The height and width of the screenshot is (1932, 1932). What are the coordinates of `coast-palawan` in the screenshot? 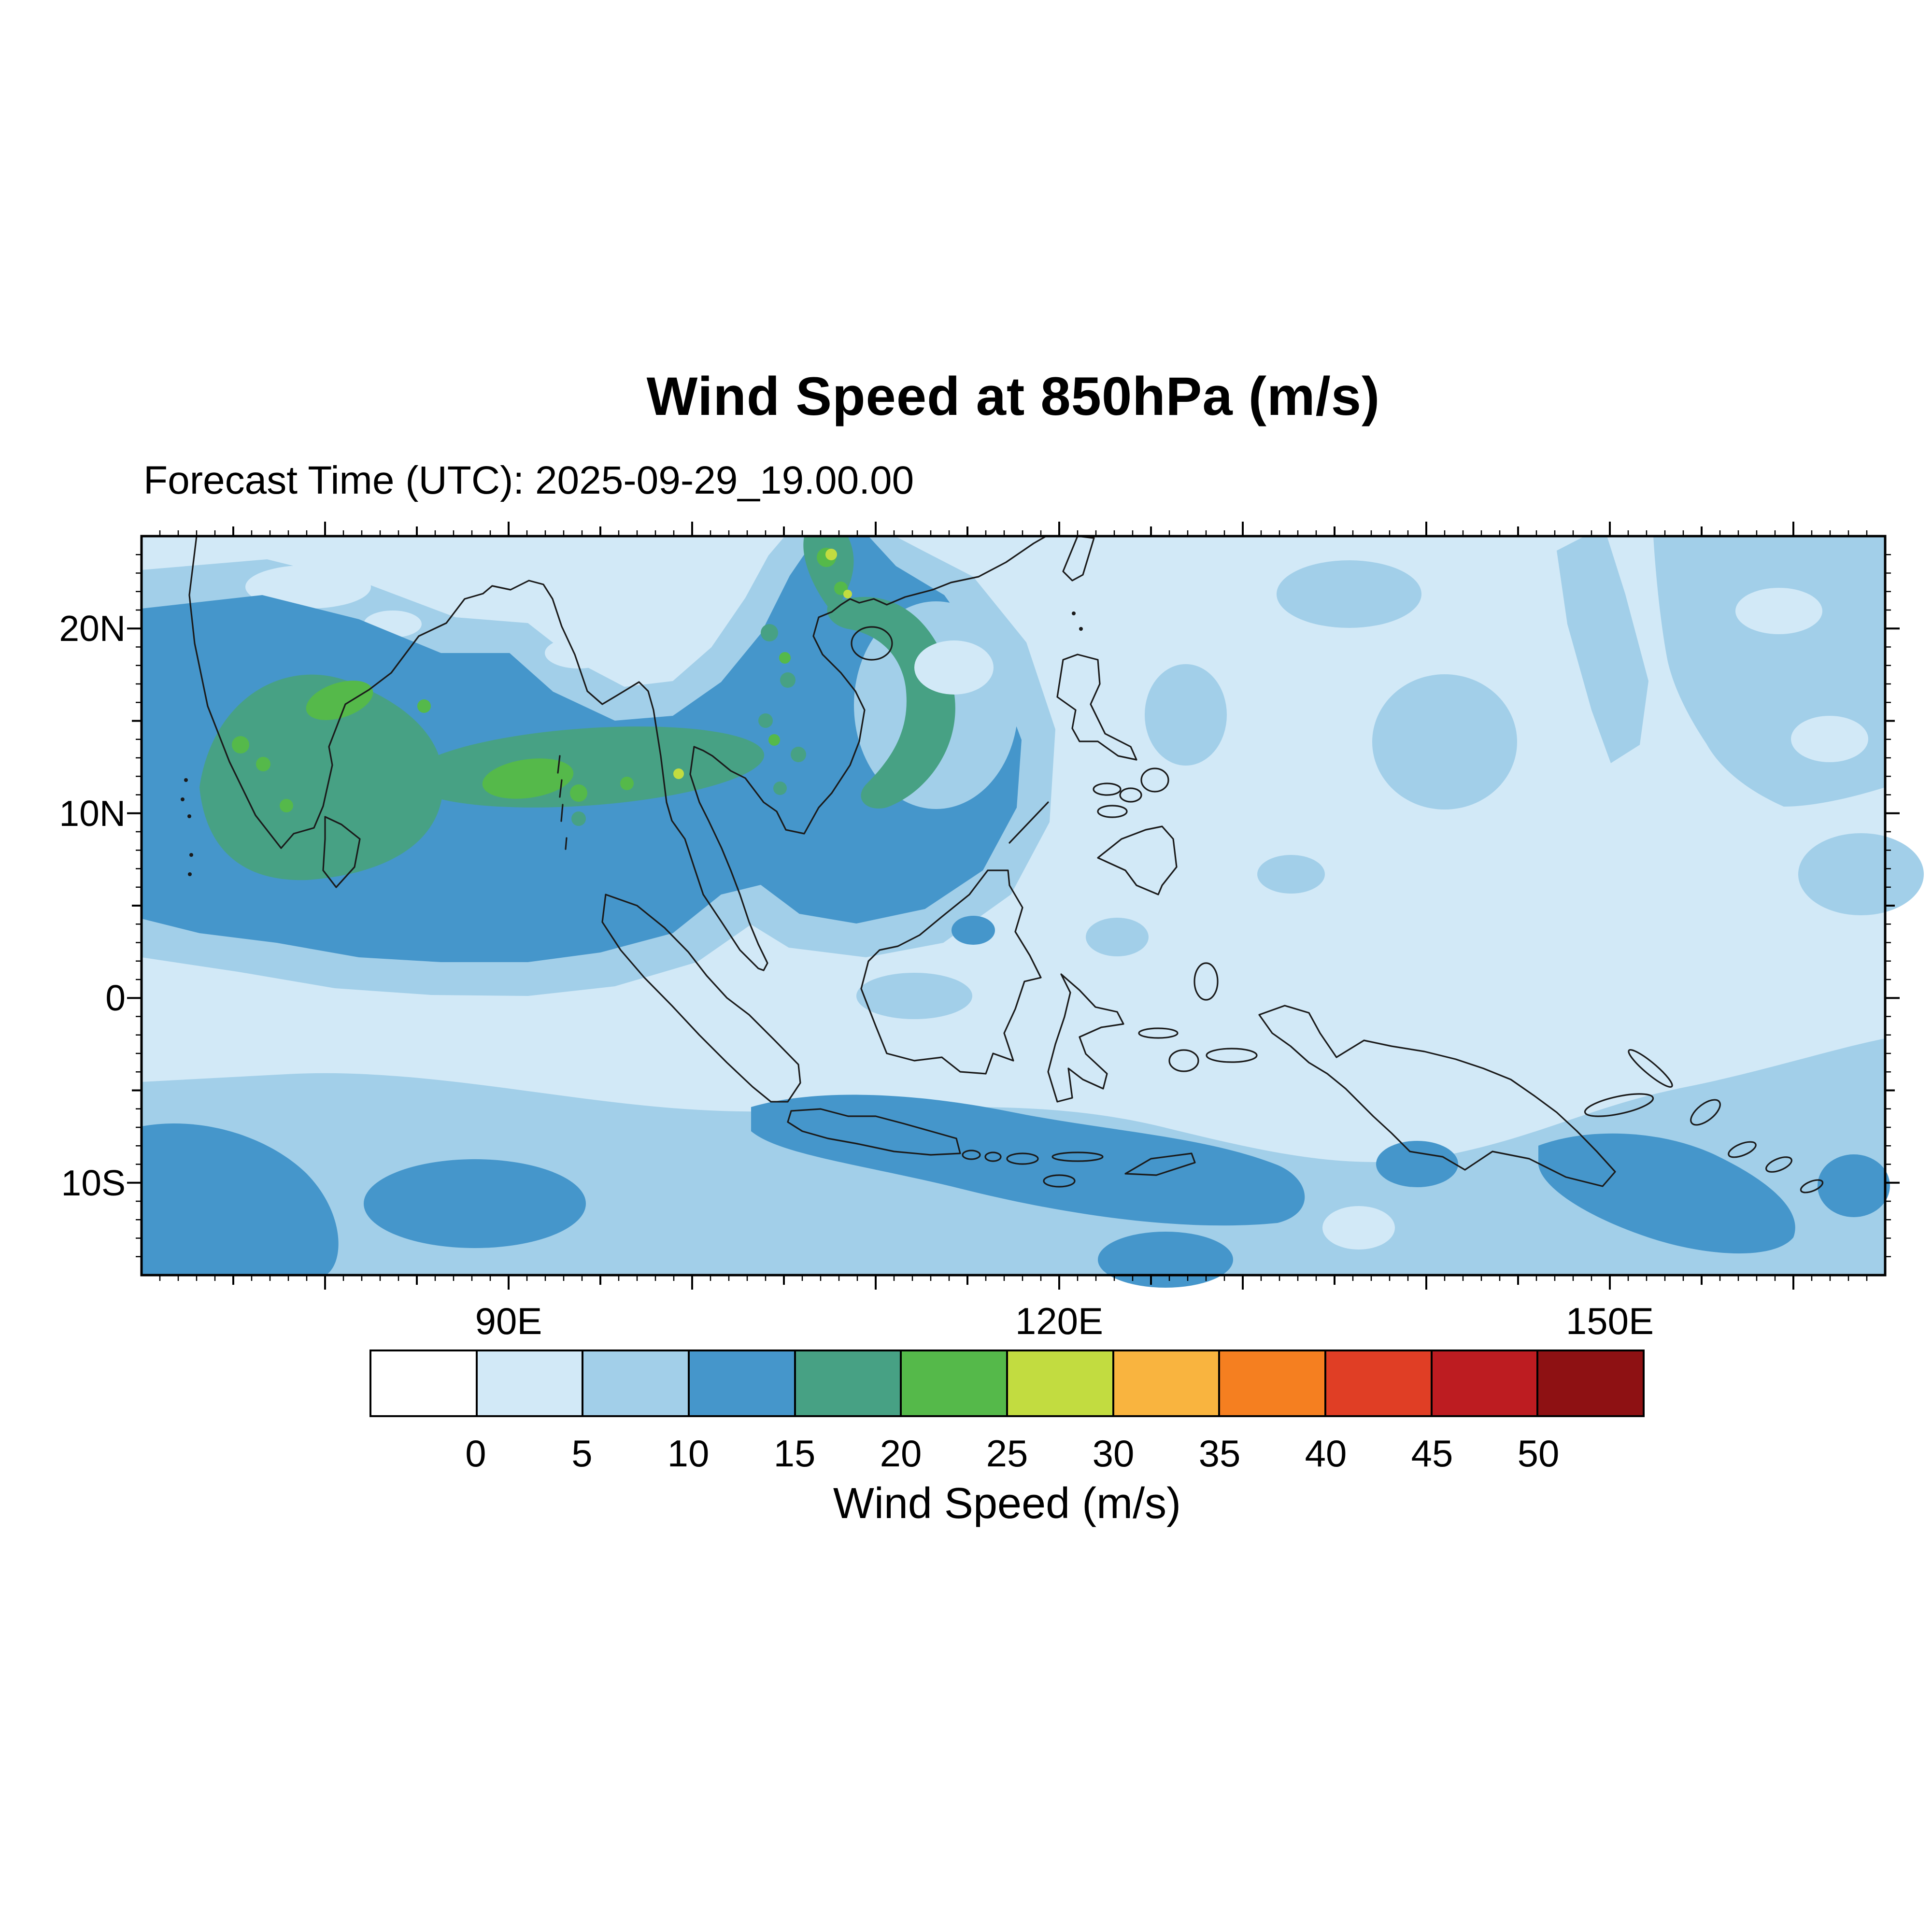 It's located at (1029, 822).